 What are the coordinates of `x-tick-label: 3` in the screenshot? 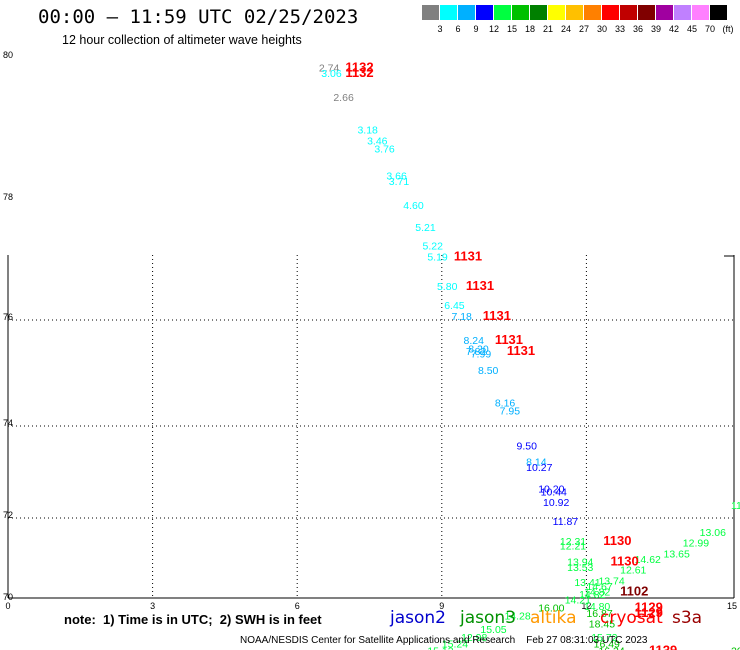 It's located at (152, 606).